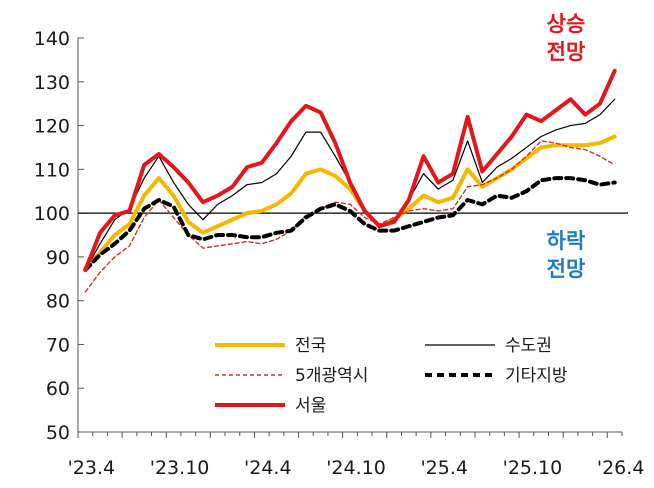  What do you see at coordinates (310, 346) in the screenshot?
I see `legend-label-0: 전국` at bounding box center [310, 346].